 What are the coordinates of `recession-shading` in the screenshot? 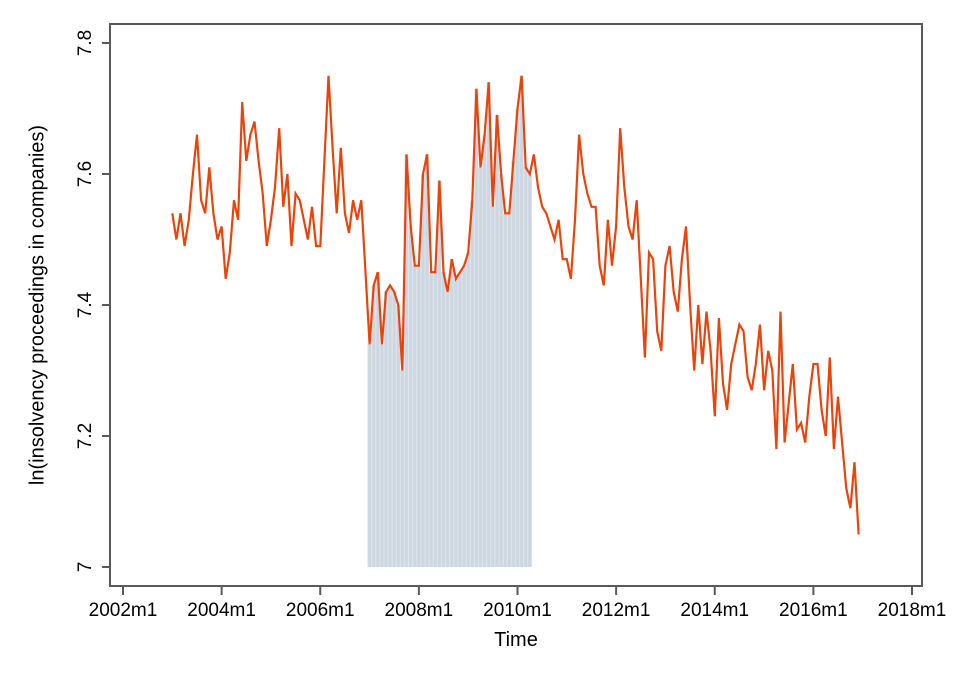 It's located at (449, 321).